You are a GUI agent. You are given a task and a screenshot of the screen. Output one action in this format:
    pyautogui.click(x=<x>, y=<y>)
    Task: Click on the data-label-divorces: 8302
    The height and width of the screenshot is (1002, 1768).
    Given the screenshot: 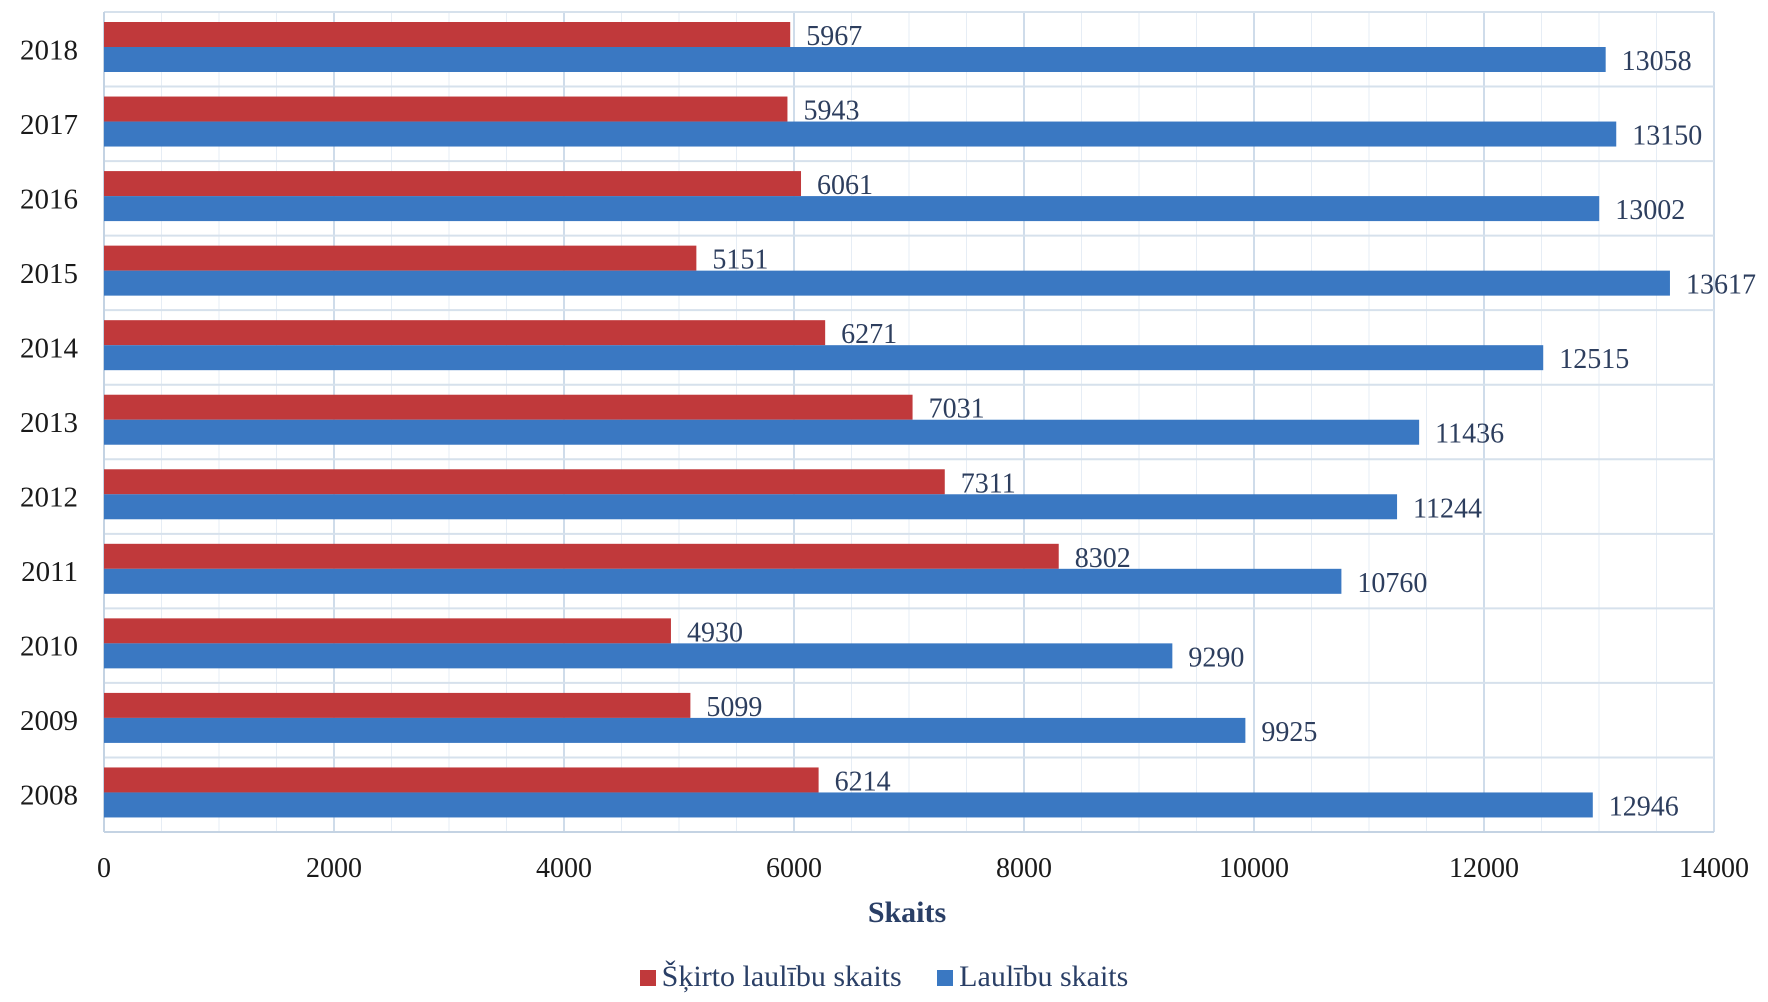 What is the action you would take?
    pyautogui.click(x=1103, y=558)
    